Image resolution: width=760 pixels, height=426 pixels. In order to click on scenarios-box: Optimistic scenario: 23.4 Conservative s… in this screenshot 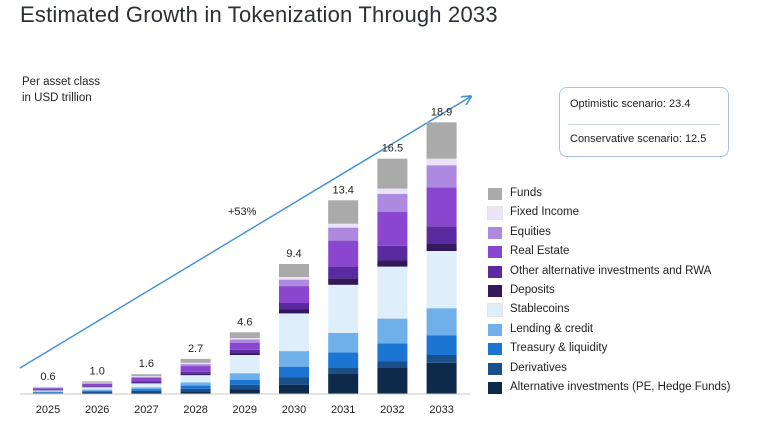, I will do `click(644, 122)`.